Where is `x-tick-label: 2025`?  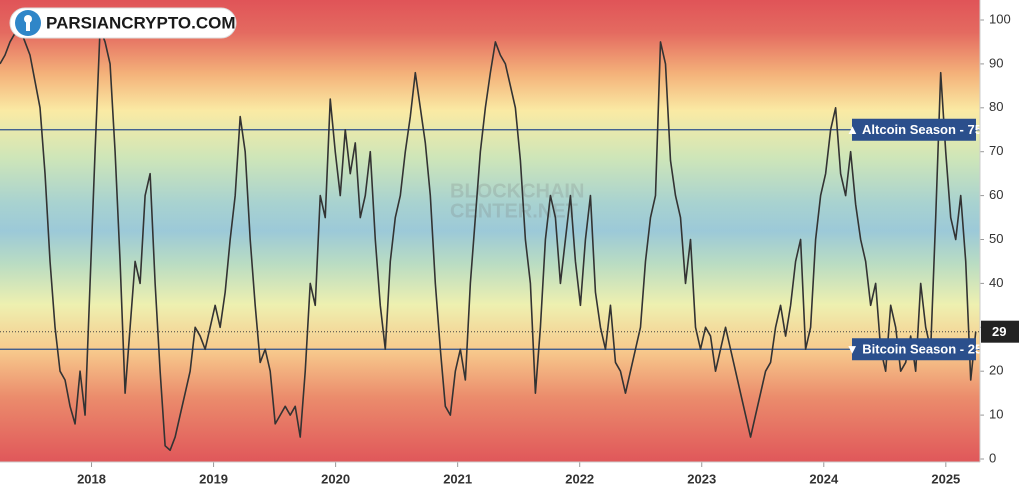
x-tick-label: 2025 is located at coordinates (945, 478).